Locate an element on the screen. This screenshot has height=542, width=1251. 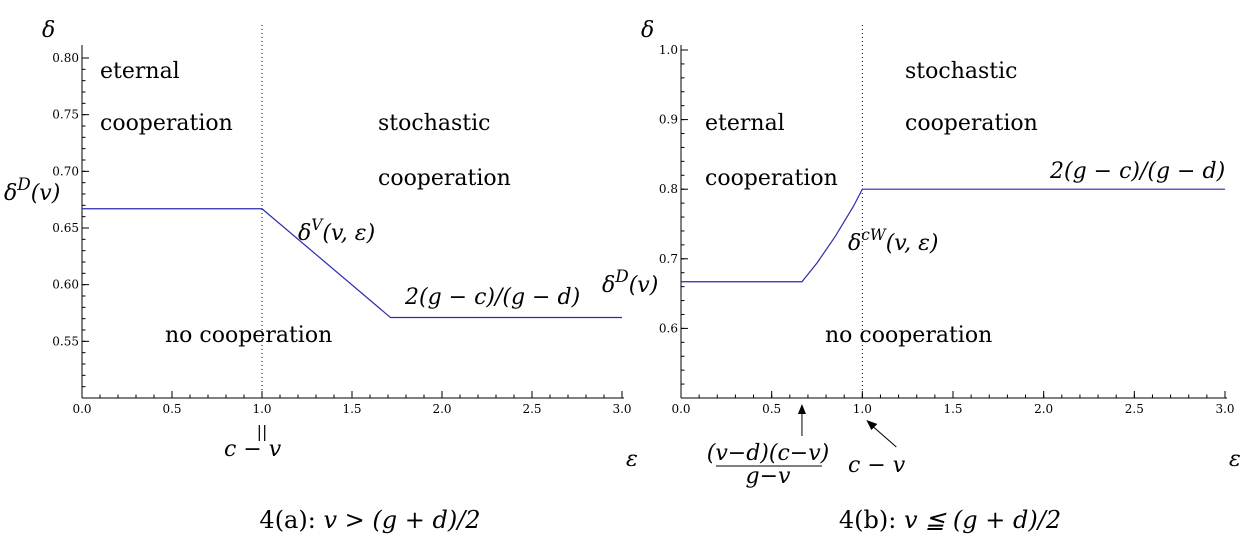
curve-label: δV(v, ε) is located at coordinates (336, 231).